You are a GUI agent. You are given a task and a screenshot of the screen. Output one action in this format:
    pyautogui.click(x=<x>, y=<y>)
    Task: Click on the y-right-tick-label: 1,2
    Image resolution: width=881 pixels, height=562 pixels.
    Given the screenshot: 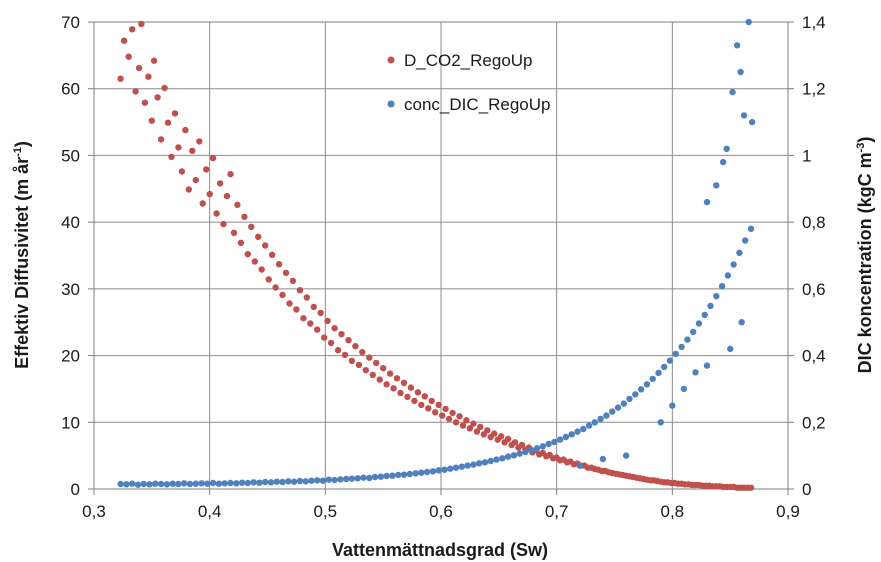 What is the action you would take?
    pyautogui.click(x=814, y=89)
    